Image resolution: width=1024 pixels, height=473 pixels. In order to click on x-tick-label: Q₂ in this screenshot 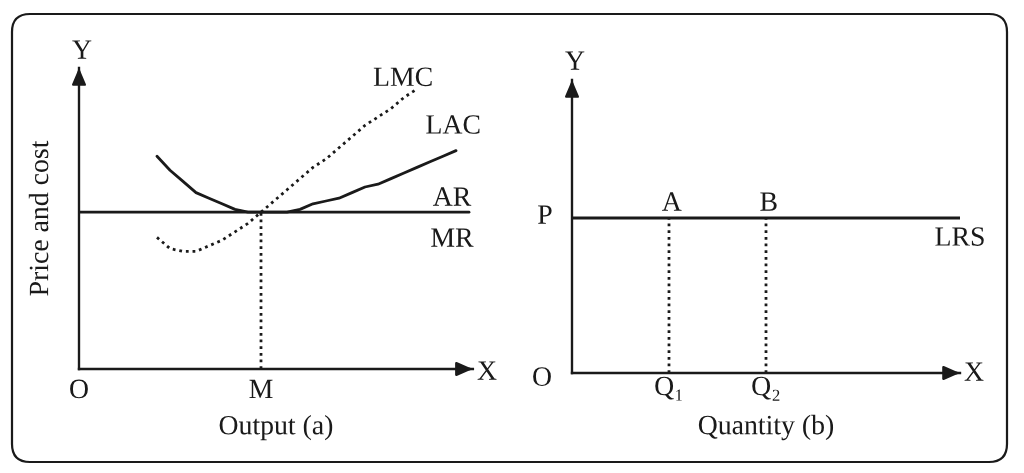, I will do `click(766, 388)`.